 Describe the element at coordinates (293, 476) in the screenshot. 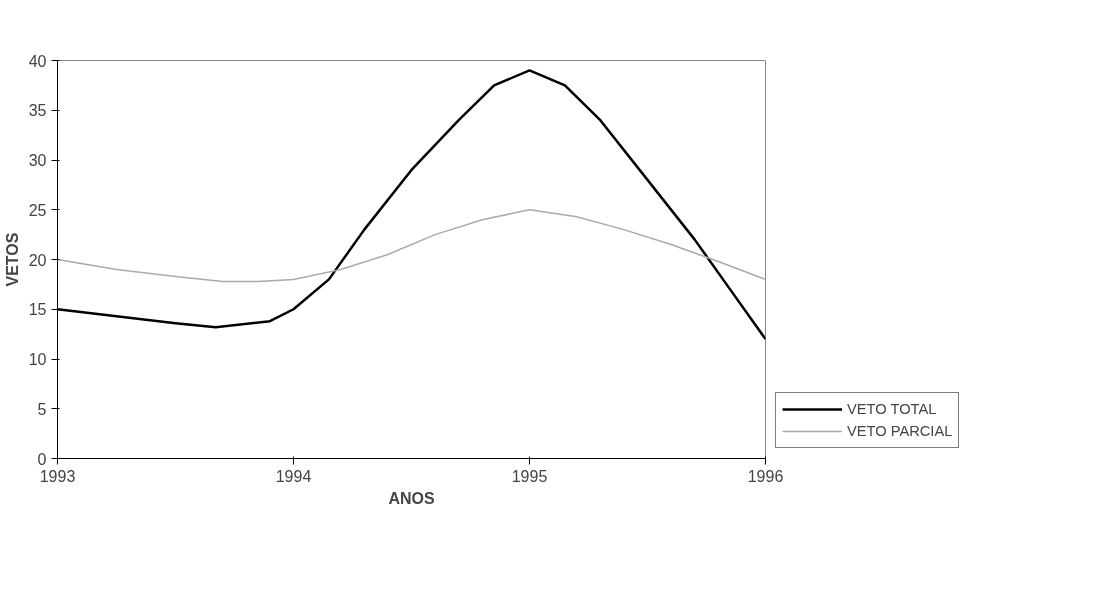

I see `x-tick-label: 1994` at that location.